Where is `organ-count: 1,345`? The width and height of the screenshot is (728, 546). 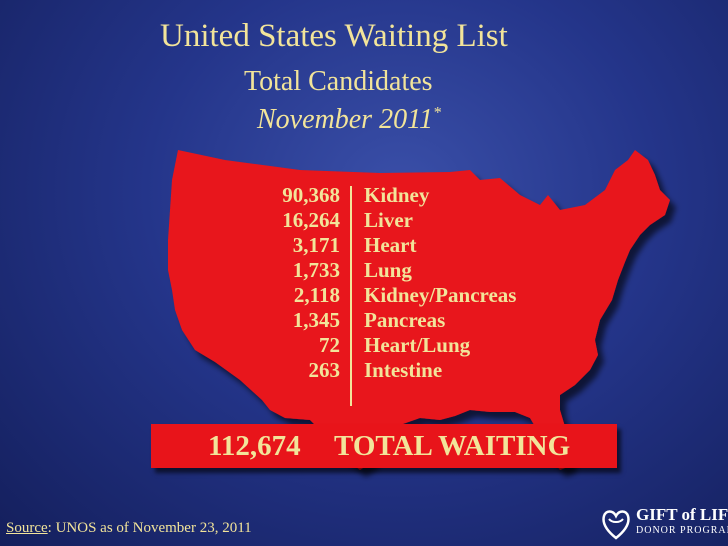
organ-count: 1,345 is located at coordinates (316, 320).